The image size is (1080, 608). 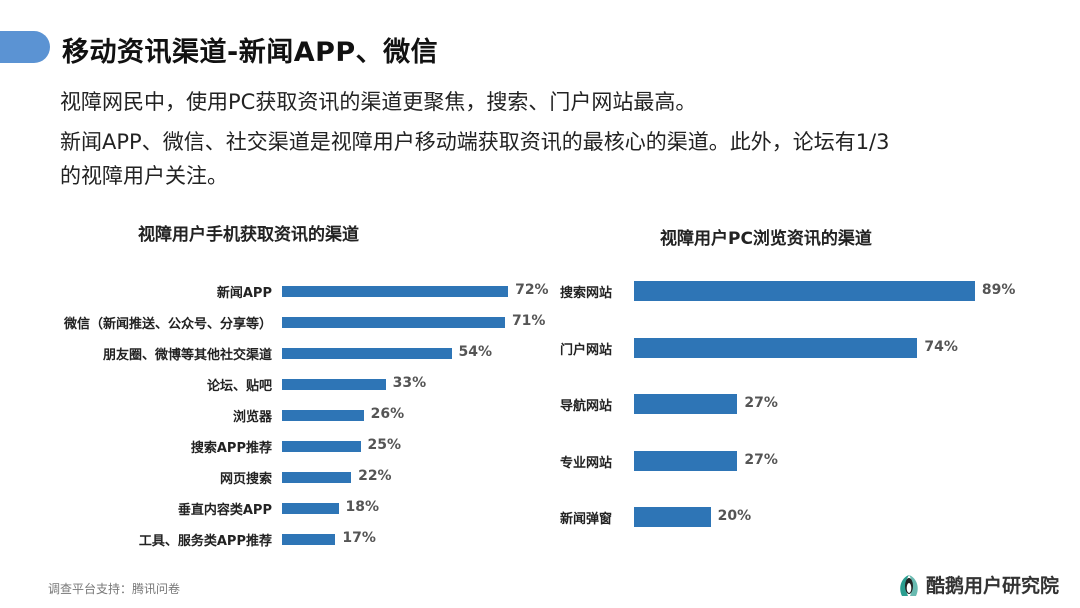 I want to click on summary-line-3: 的视障用户关注。, so click(x=144, y=176).